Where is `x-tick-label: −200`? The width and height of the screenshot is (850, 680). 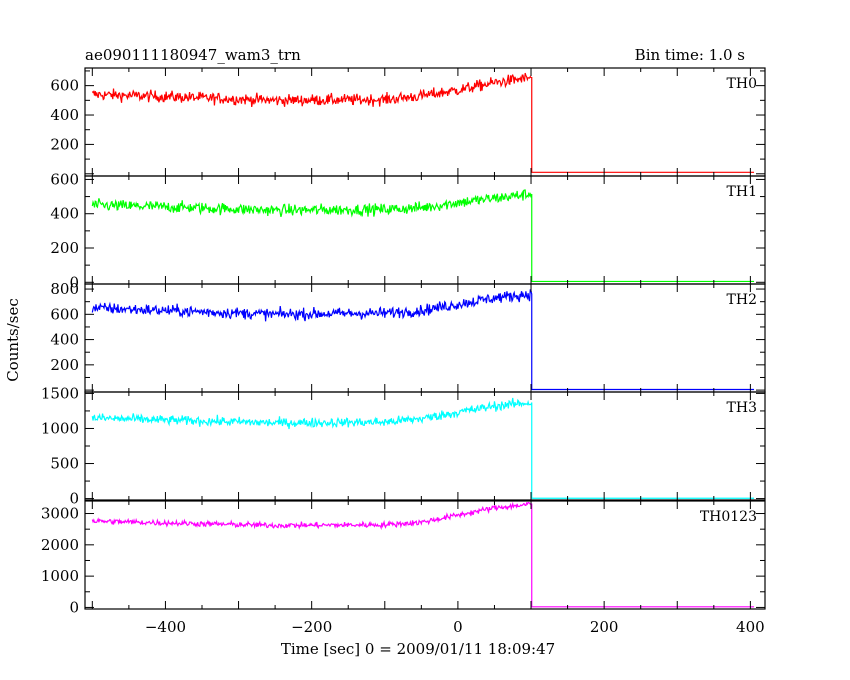 x-tick-label: −200 is located at coordinates (311, 627).